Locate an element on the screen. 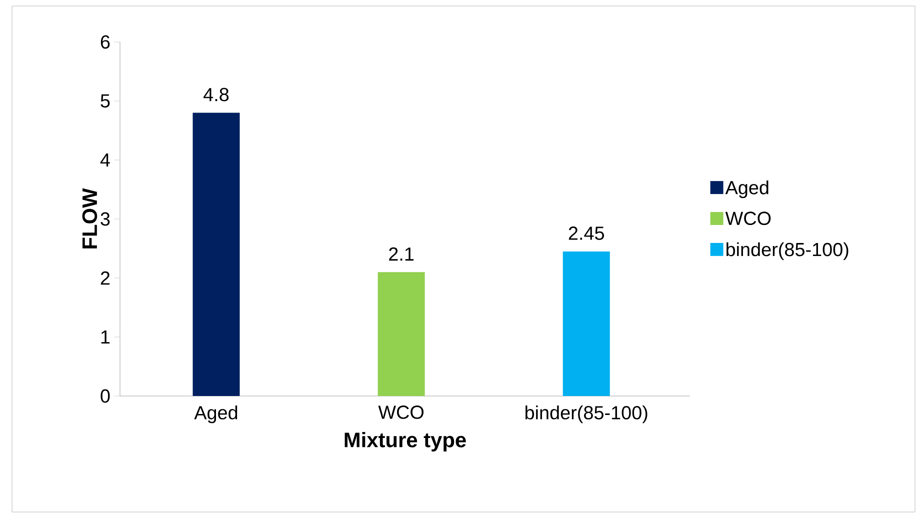 Image resolution: width=919 pixels, height=516 pixels. y-tick-label: 3 is located at coordinates (105, 219).